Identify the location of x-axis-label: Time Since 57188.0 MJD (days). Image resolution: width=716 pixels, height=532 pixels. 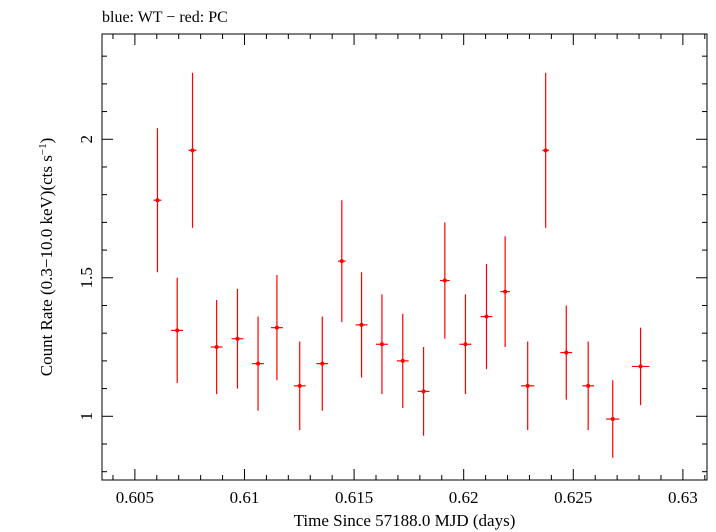
(405, 520).